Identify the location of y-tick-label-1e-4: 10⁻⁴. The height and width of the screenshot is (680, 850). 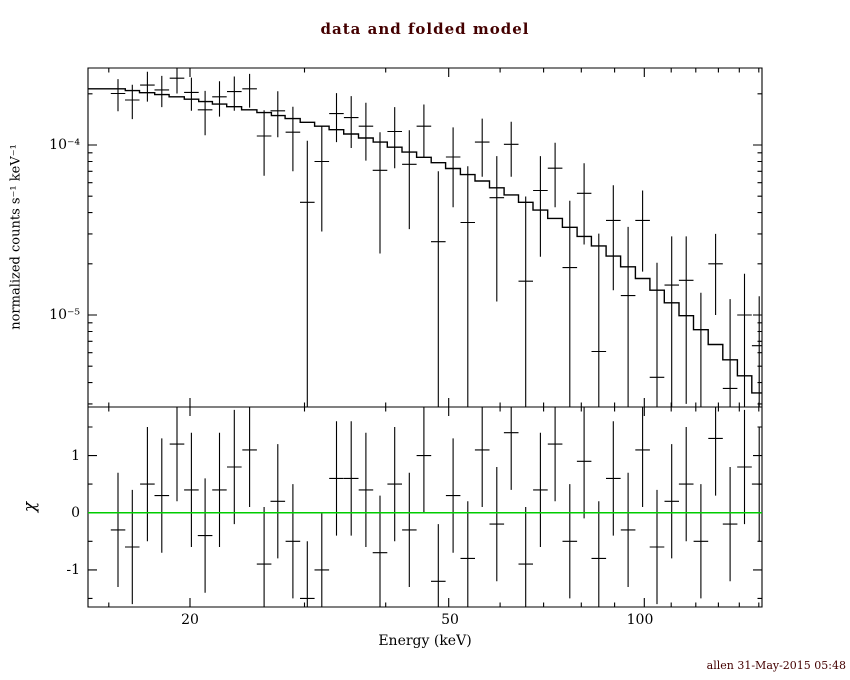
(64, 145).